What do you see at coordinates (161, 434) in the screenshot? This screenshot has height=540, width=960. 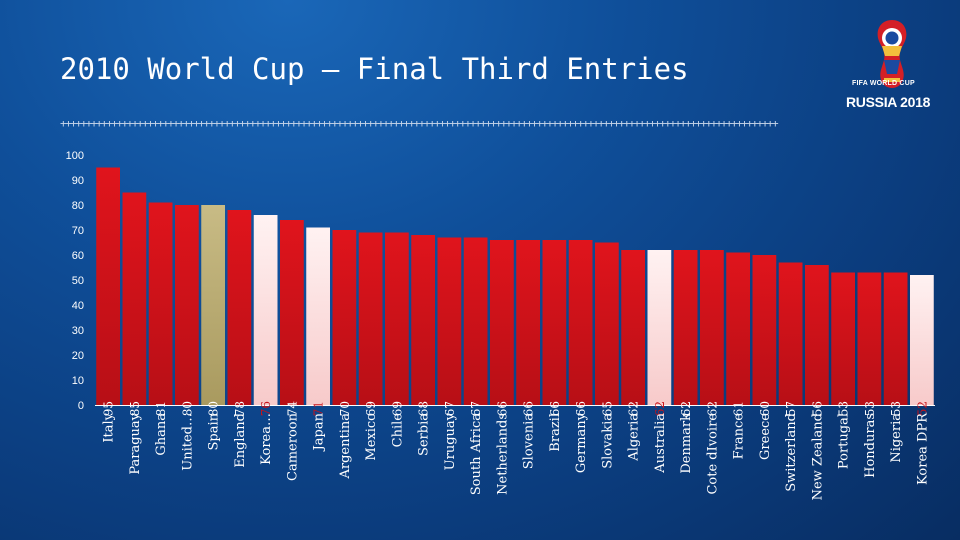 I see `category-label: Ghana` at bounding box center [161, 434].